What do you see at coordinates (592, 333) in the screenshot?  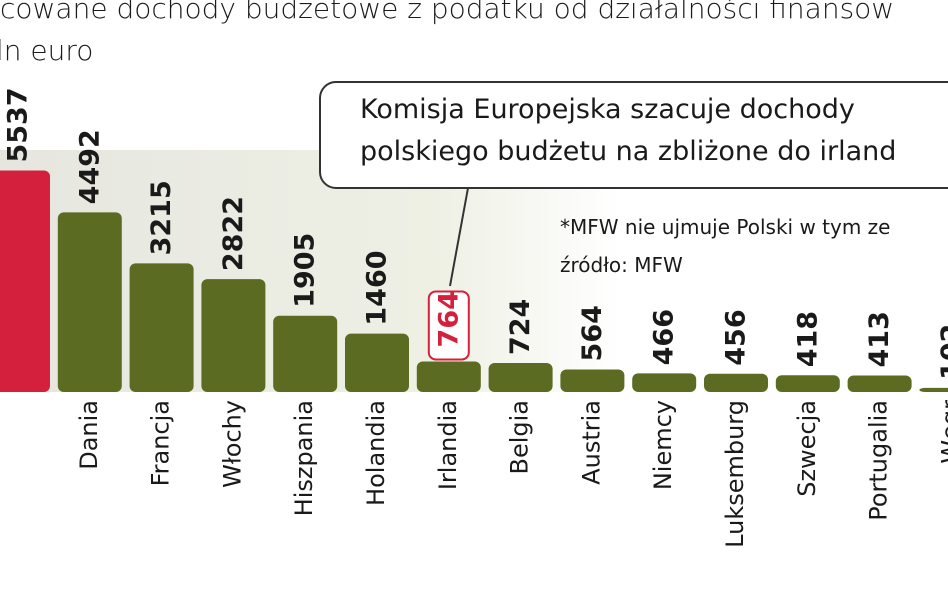 I see `value-label: 564` at bounding box center [592, 333].